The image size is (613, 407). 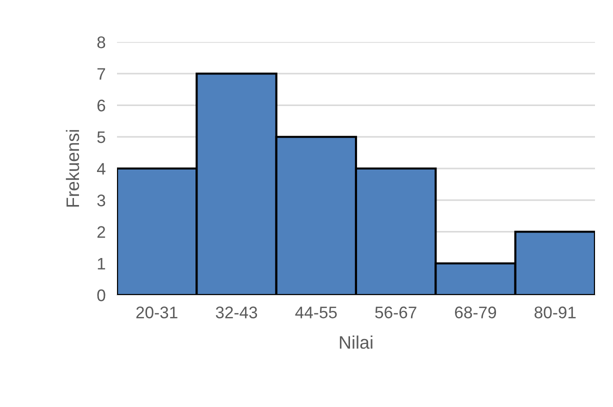 I want to click on x-tick-label: 44-55, so click(x=316, y=312).